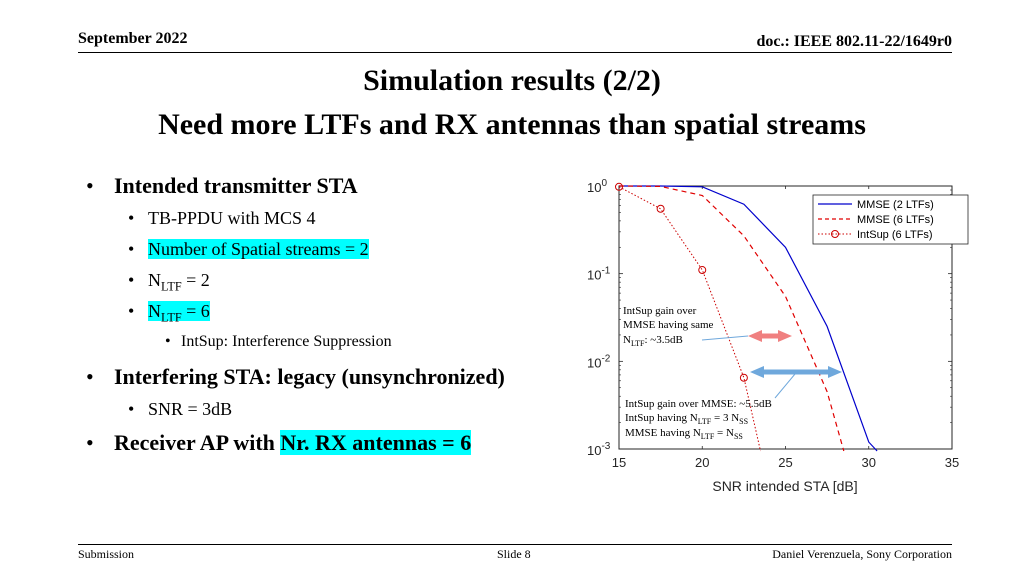  What do you see at coordinates (106, 554) in the screenshot?
I see `footer-submission: Submission` at bounding box center [106, 554].